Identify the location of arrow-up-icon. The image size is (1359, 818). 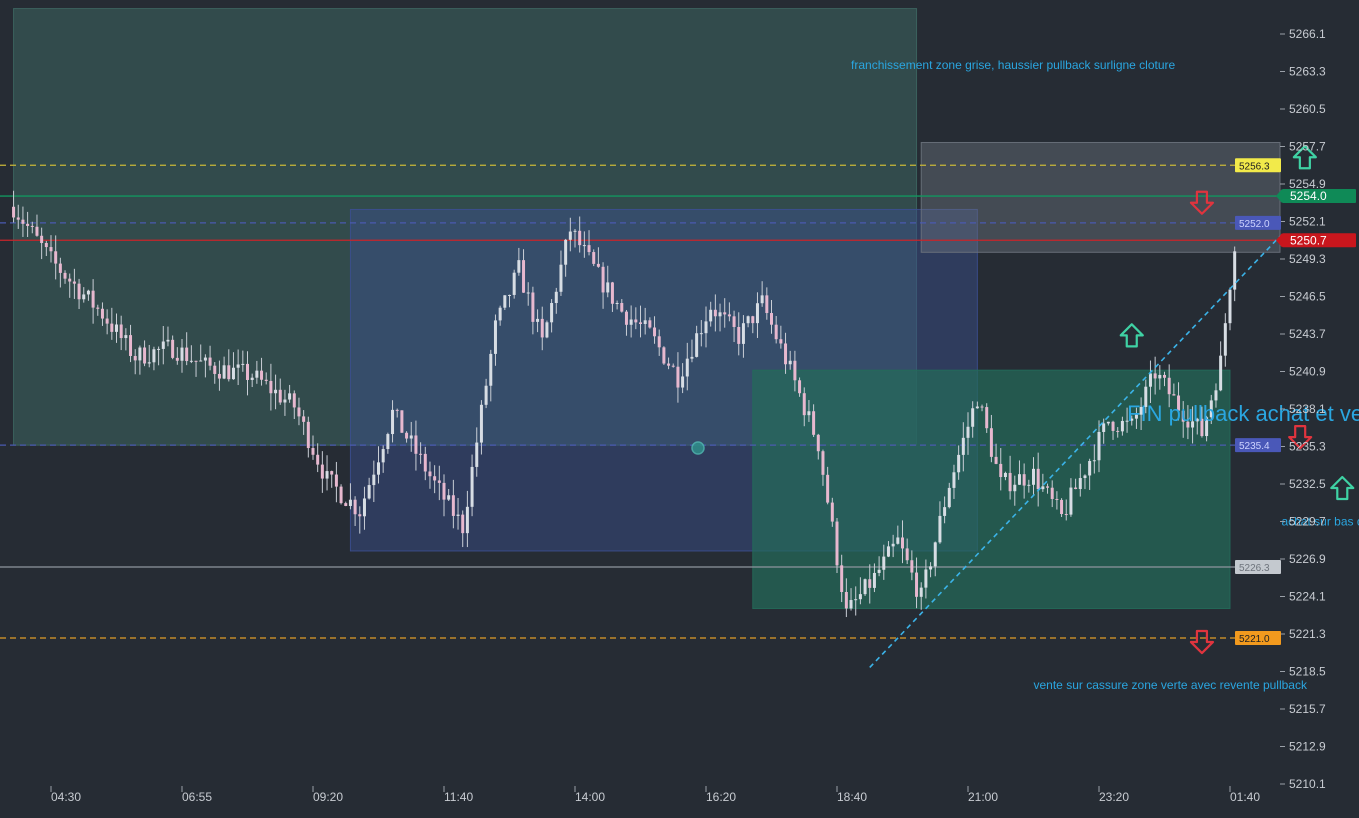
(1342, 488).